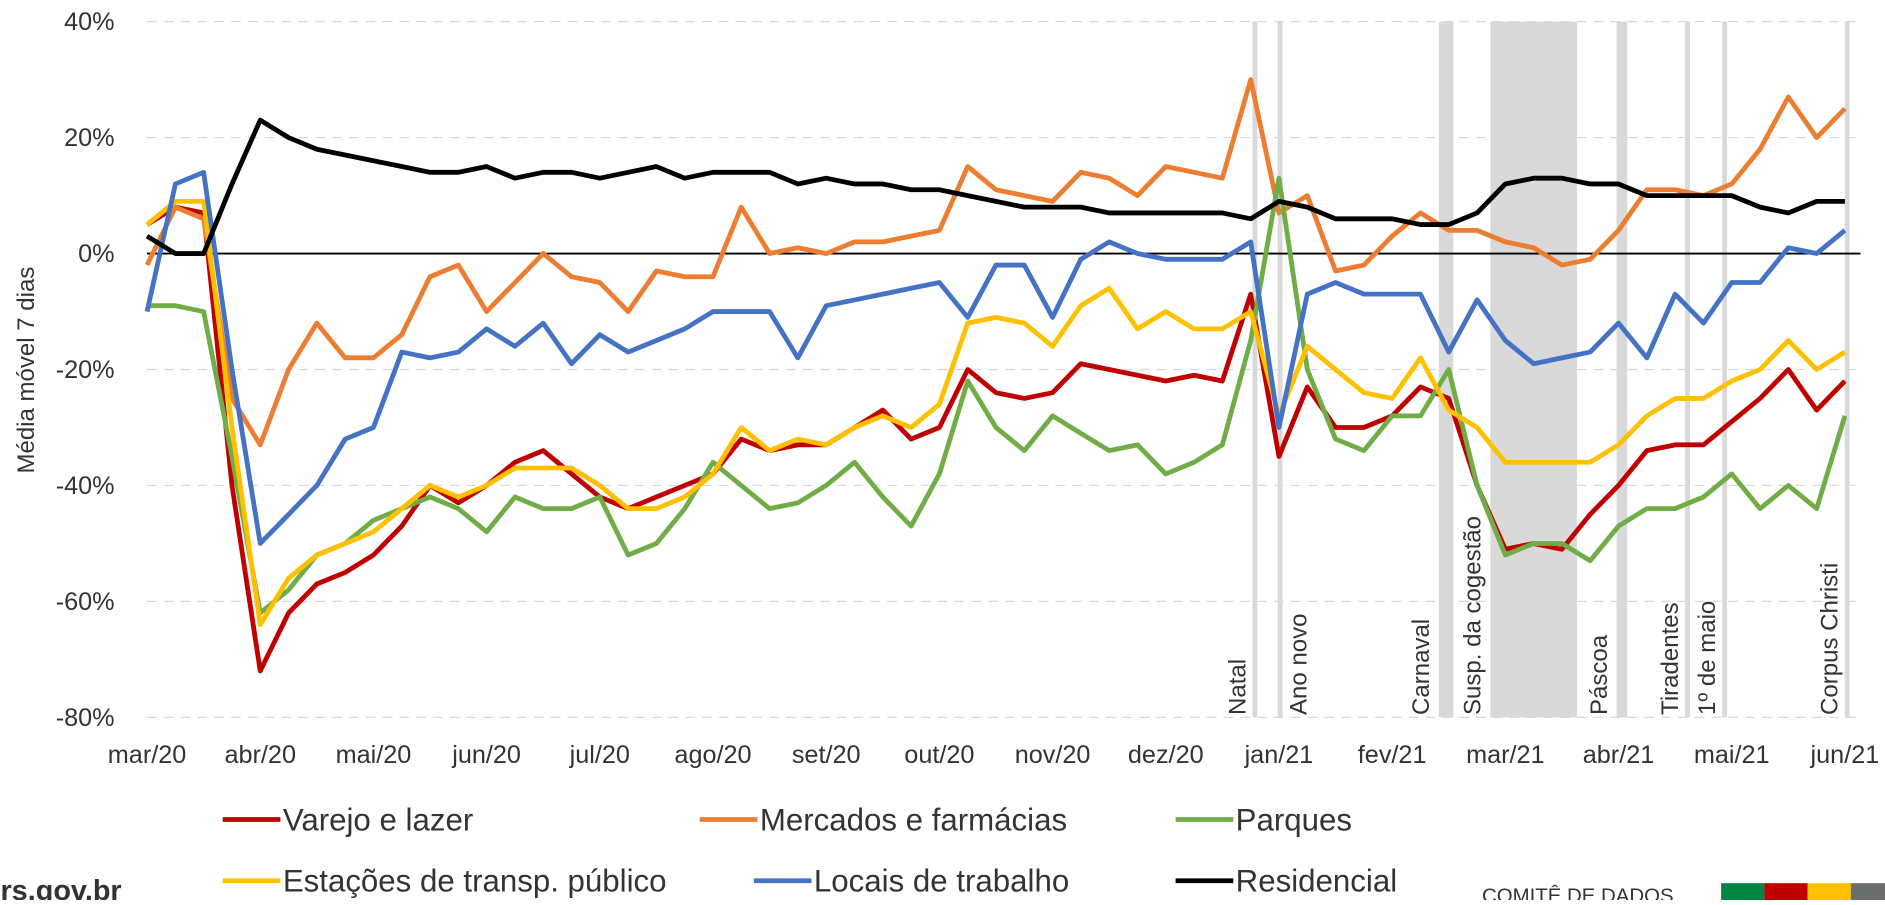 The width and height of the screenshot is (1885, 905). I want to click on y-tick-label: 0%, so click(96, 254).